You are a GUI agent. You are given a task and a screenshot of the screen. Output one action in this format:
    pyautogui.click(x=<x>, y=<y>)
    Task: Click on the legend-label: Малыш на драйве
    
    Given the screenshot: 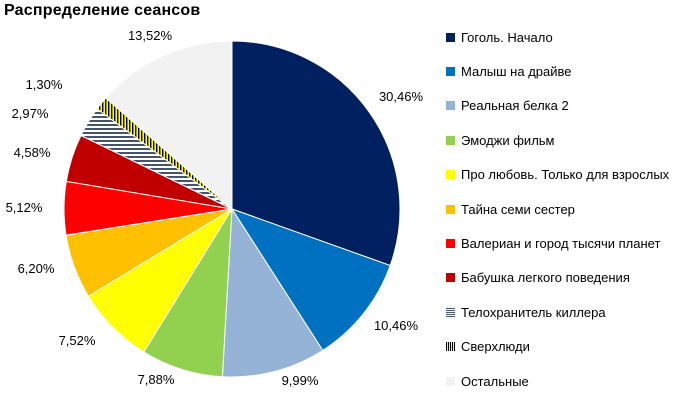 What is the action you would take?
    pyautogui.click(x=516, y=72)
    